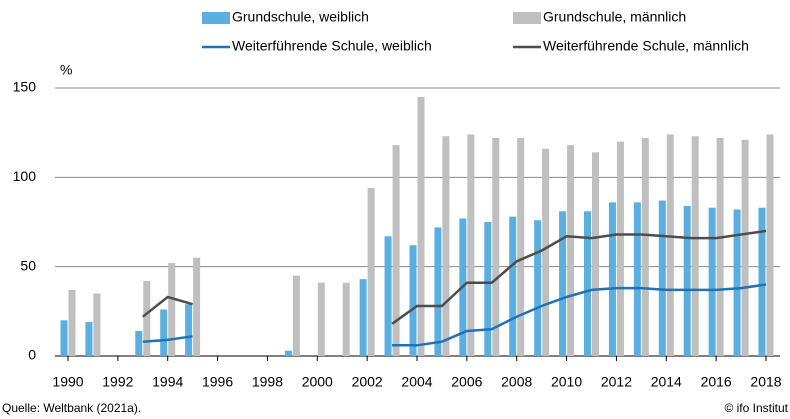 This screenshot has width=790, height=419. What do you see at coordinates (117, 382) in the screenshot?
I see `x-tick-label: 1992` at bounding box center [117, 382].